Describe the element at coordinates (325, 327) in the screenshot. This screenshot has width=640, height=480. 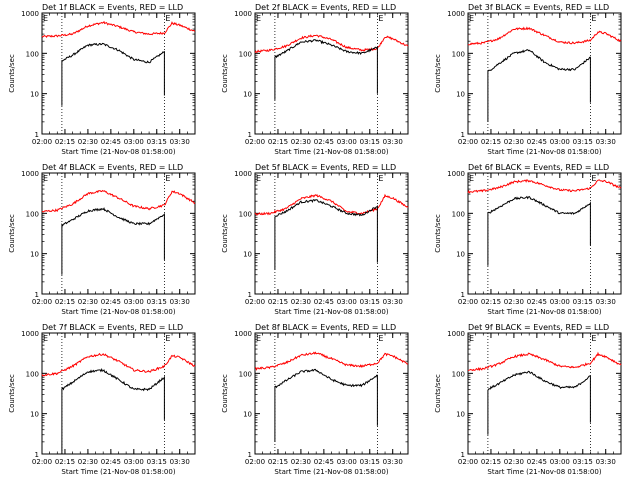
I see `chart-title: Det 8f BLACK = Events, RED = LLD` at that location.